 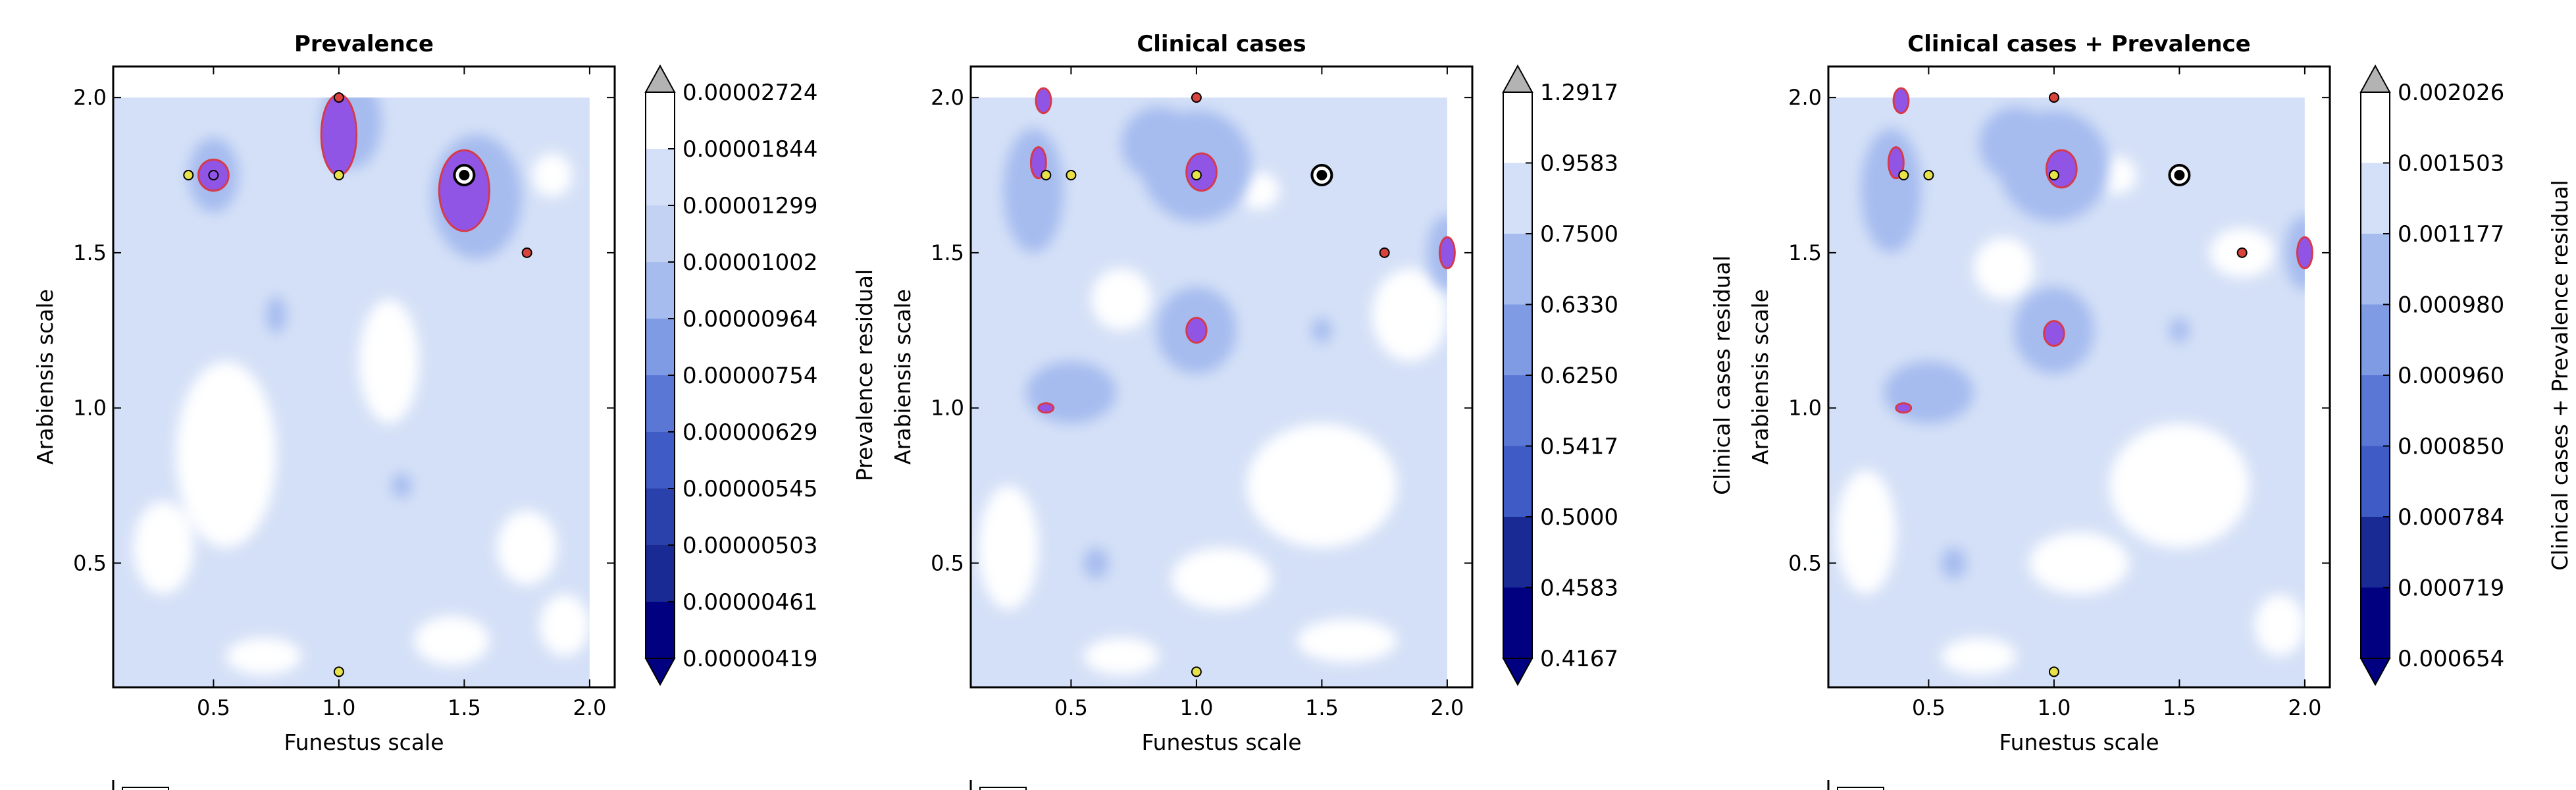 I want to click on colorbar-tick-label: 0.000654, so click(x=2451, y=659).